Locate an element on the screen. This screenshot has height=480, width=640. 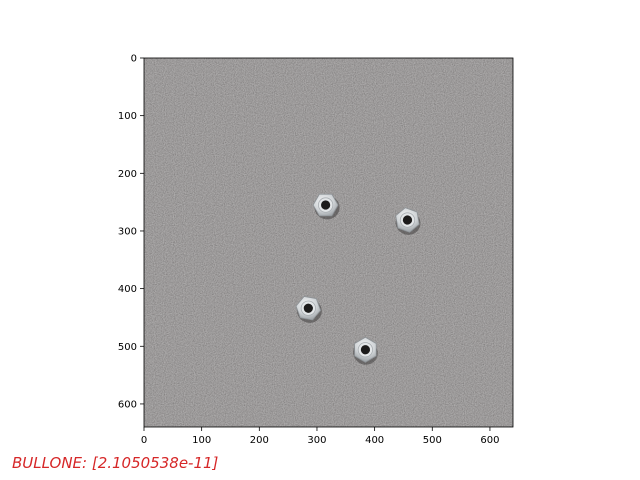
y-tick-label: 400 is located at coordinates (127, 289).